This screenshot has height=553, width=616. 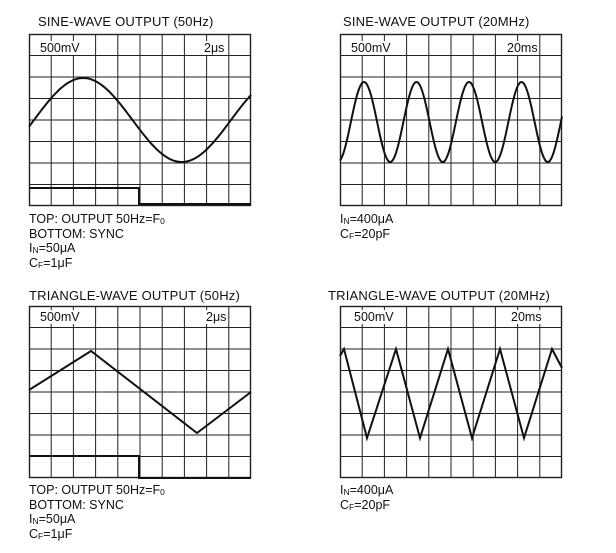 I want to click on scope-screen-sine-50hz: 500mV 2μs, so click(x=140, y=120).